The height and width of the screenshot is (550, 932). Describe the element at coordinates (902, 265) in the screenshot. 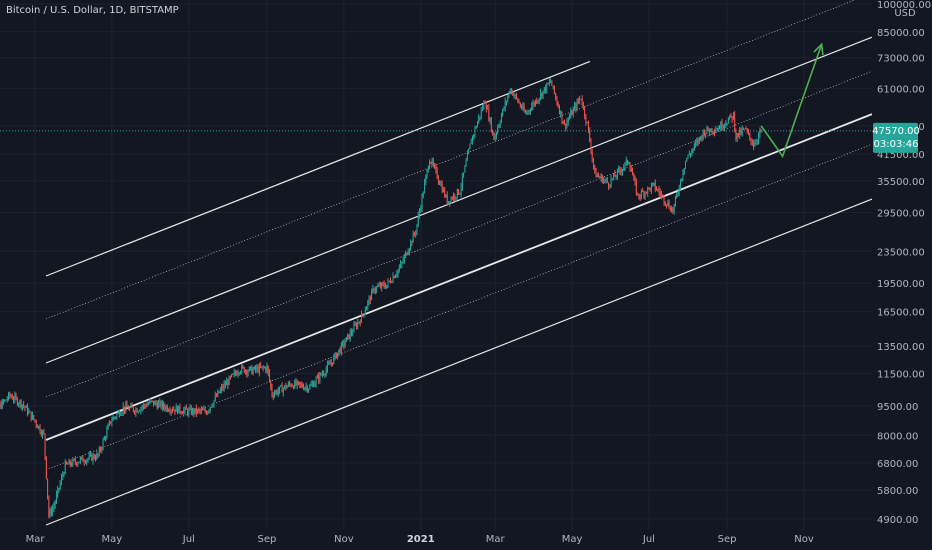

I see `price-scale-background` at that location.